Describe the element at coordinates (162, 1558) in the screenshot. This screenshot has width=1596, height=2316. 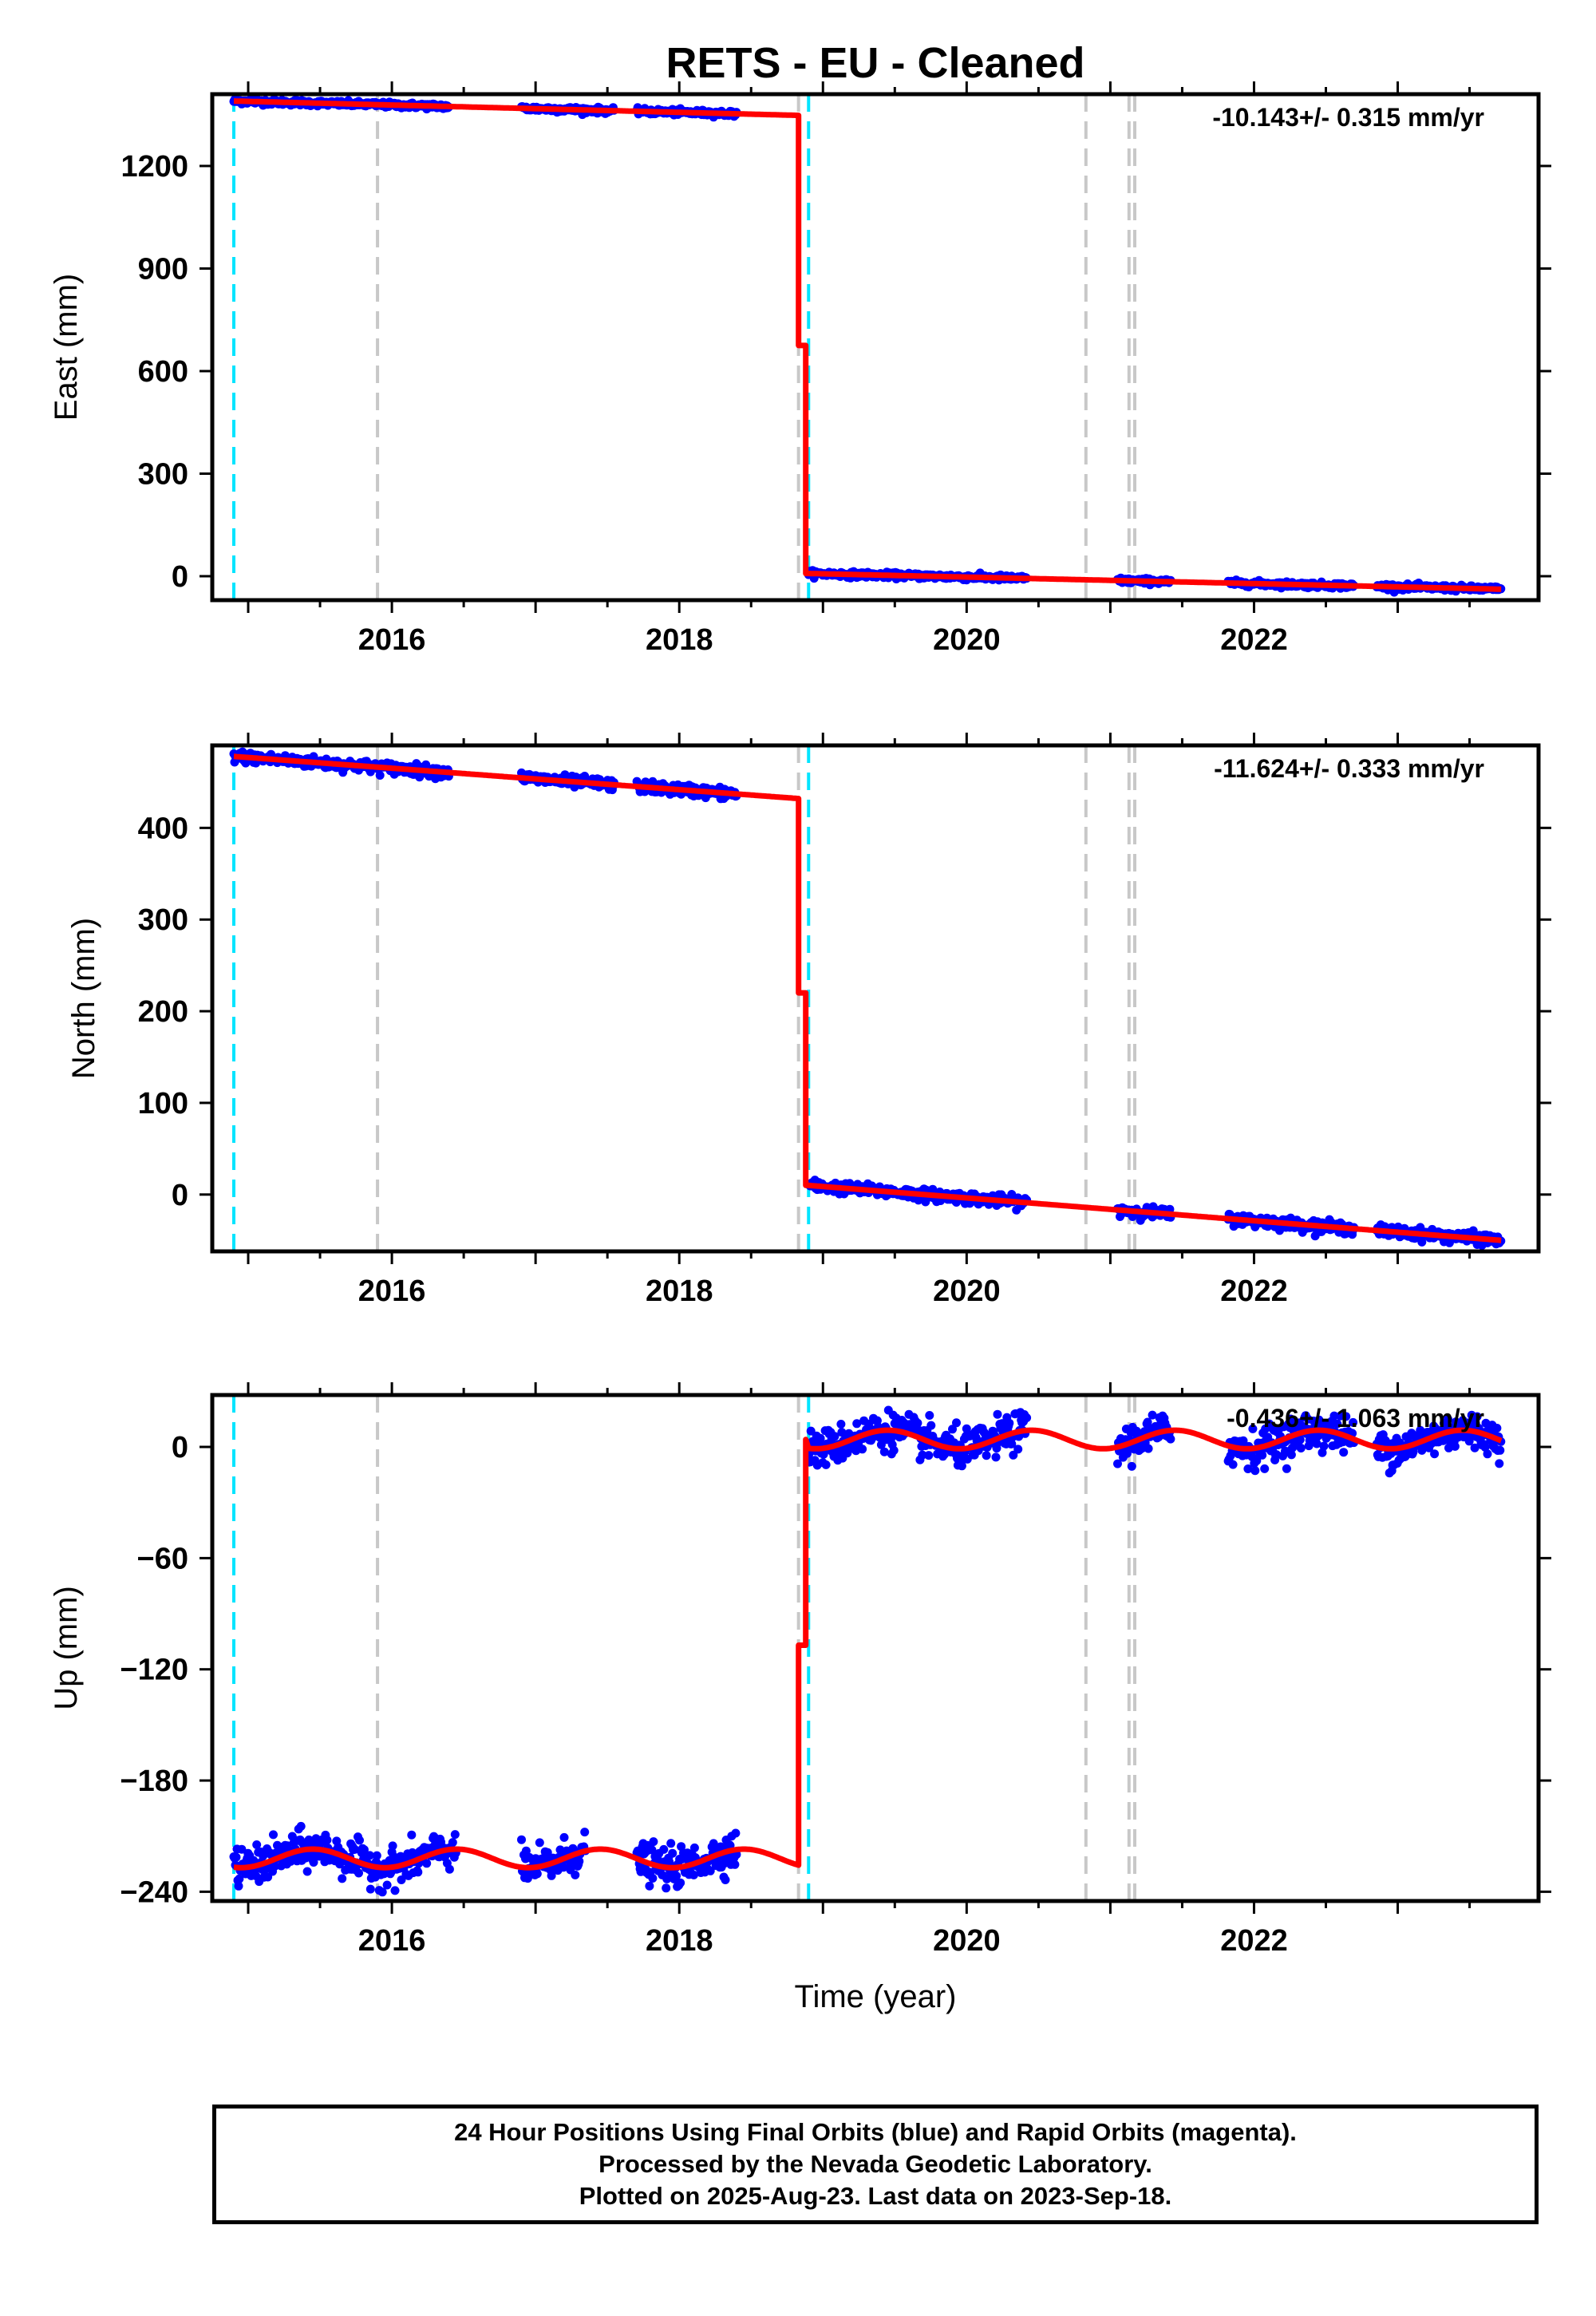
I see `y-tick-label-up: −60` at that location.